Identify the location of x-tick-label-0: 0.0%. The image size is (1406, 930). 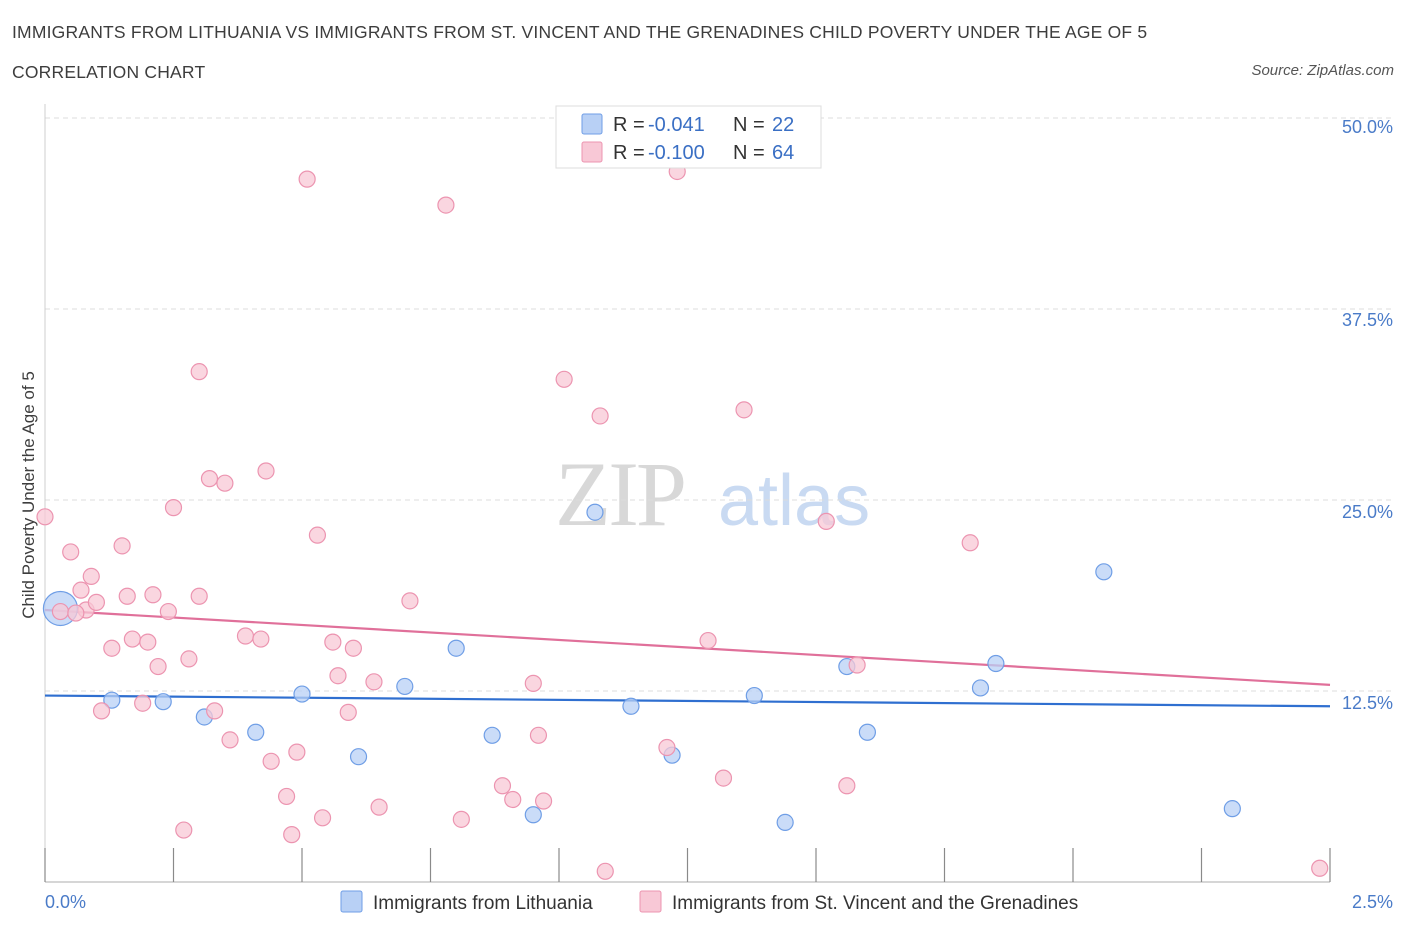
(65, 902).